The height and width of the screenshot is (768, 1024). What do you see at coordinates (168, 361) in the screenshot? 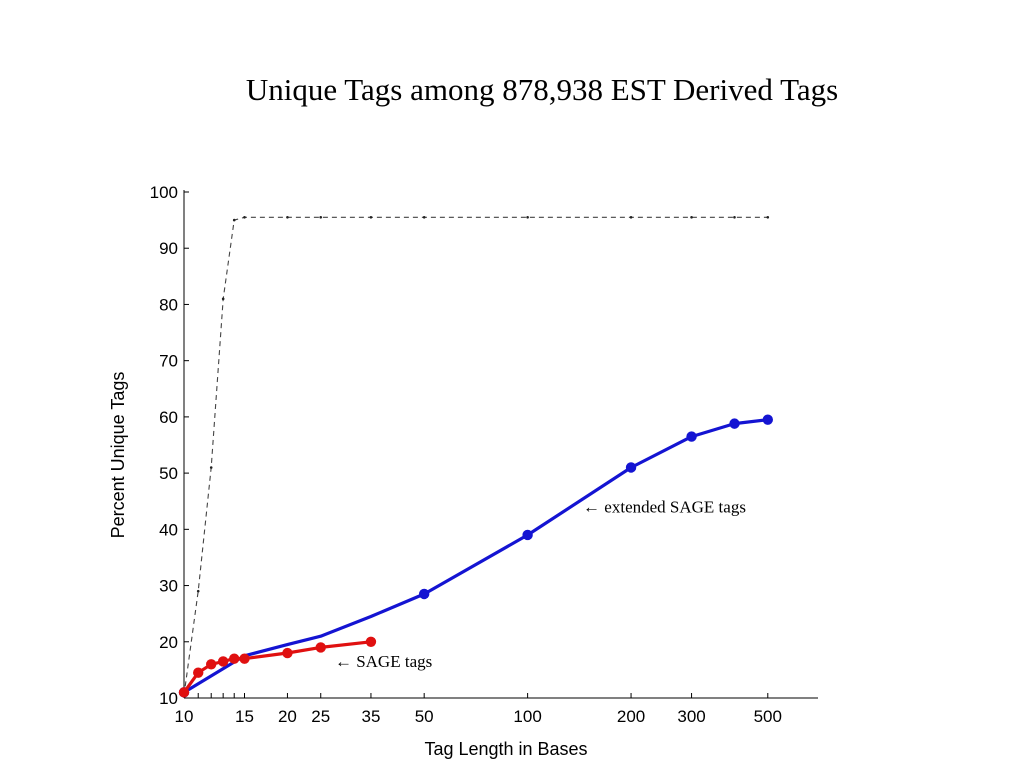
I see `y-tick-label: 70` at bounding box center [168, 361].